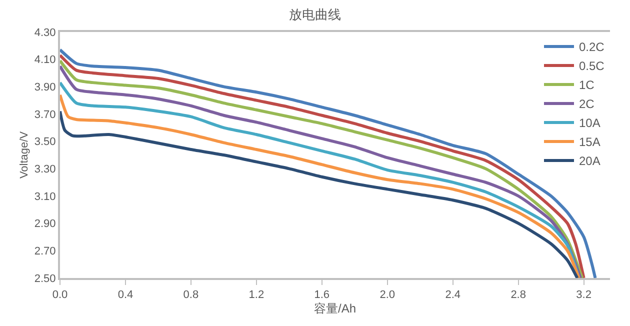 The image size is (630, 326). I want to click on y-axis-title: Voltage/V, so click(24, 154).